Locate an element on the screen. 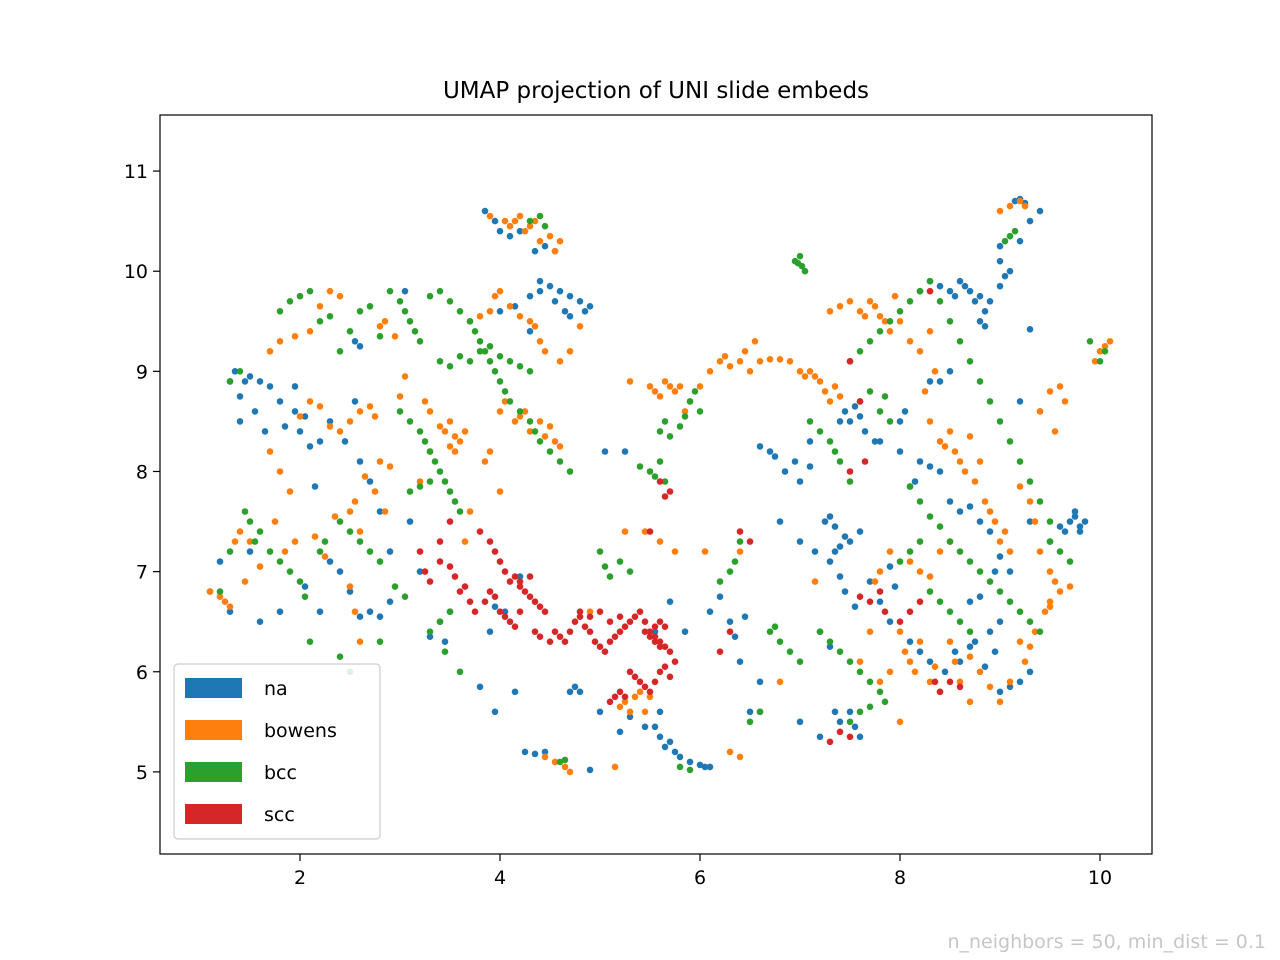 This screenshot has height=960, width=1280. x-axis: 2 4 6 8 10 is located at coordinates (703, 871).